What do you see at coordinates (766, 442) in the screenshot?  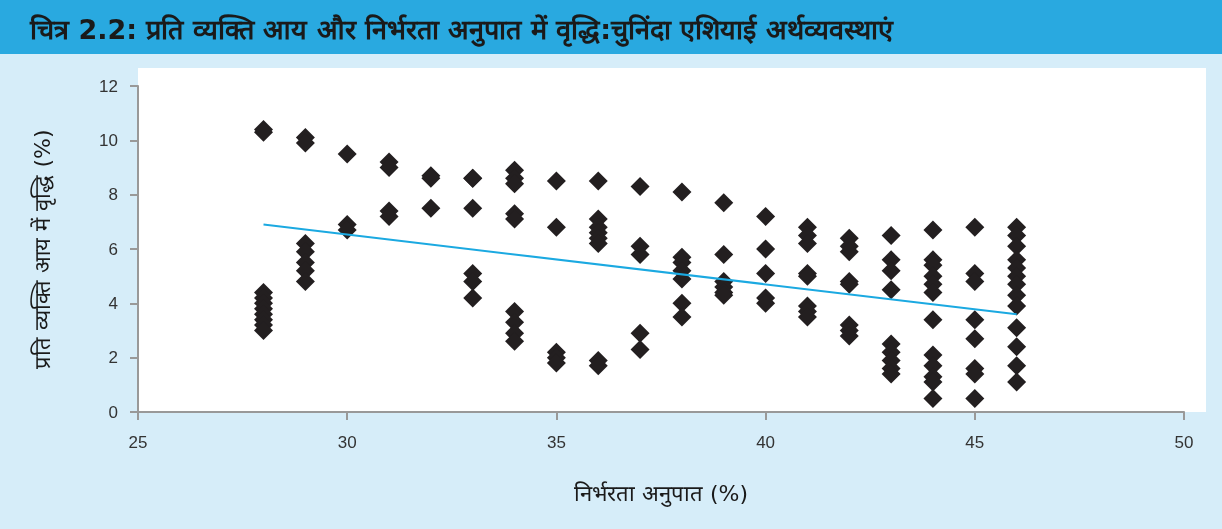 I see `x-tick-label: 40` at bounding box center [766, 442].